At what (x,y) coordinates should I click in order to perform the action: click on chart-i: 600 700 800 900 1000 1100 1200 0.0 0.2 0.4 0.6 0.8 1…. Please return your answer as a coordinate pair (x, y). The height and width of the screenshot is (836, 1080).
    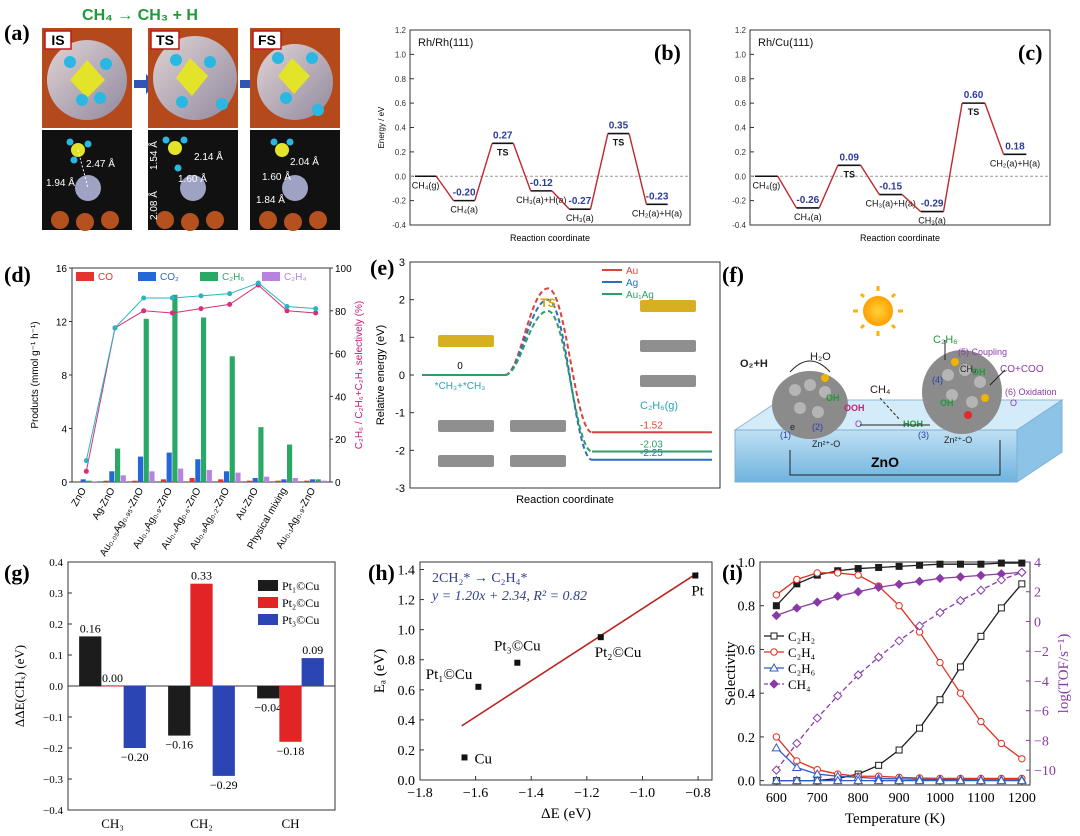
    Looking at the image, I should click on (897, 691).